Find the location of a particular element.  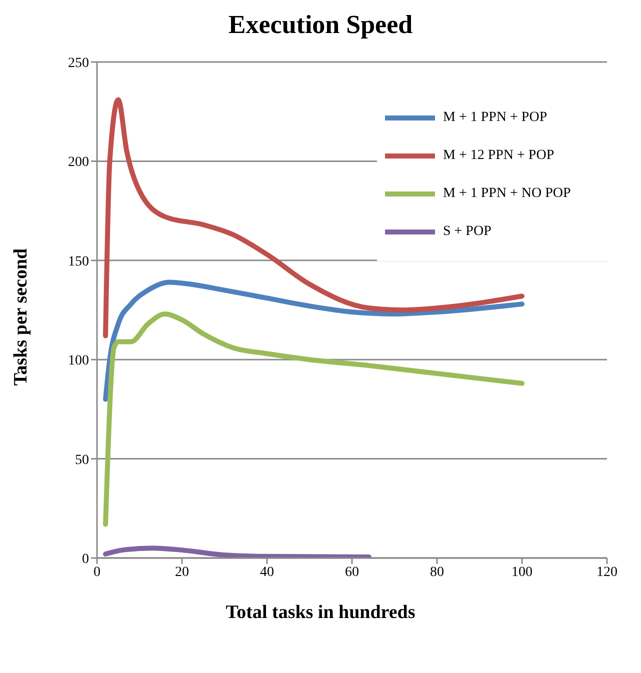

y-tick-label: 150 is located at coordinates (78, 262).